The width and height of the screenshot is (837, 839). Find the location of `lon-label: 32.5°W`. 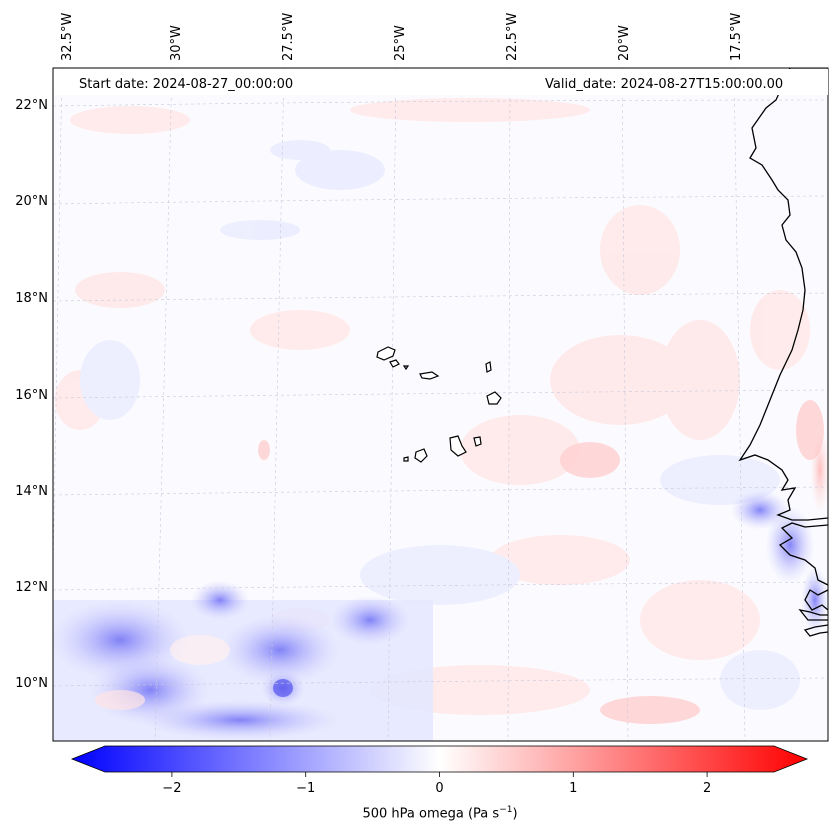

lon-label: 32.5°W is located at coordinates (67, 36).